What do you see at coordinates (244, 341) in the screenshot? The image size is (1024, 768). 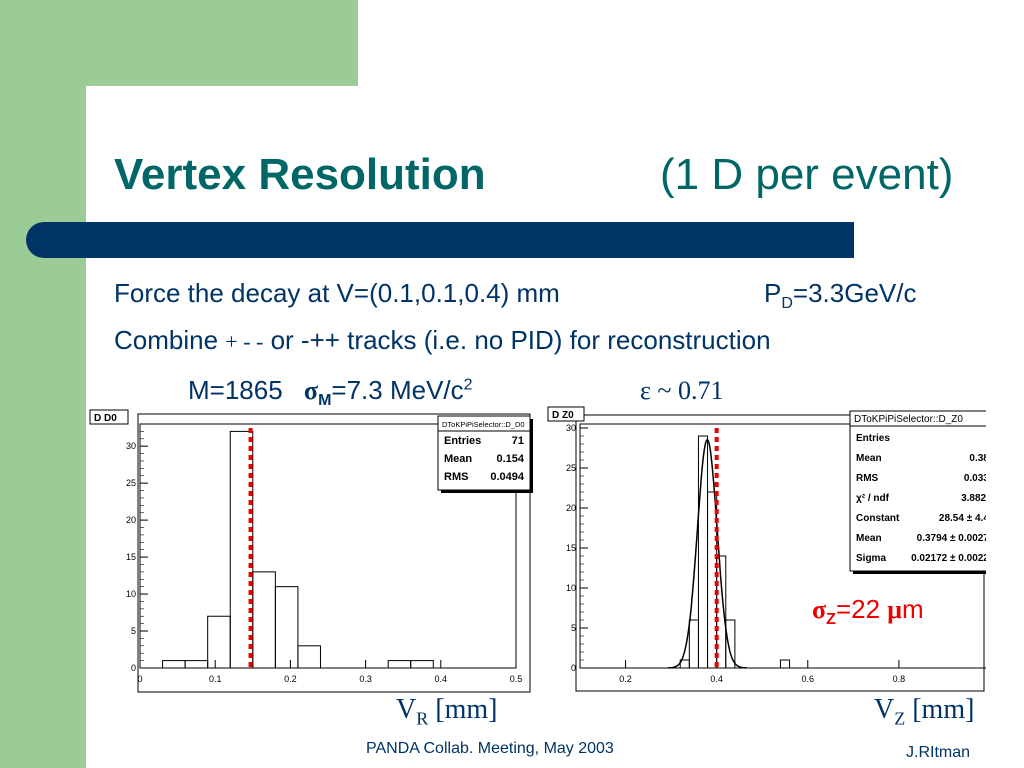 I see `charge-signs: + - -` at bounding box center [244, 341].